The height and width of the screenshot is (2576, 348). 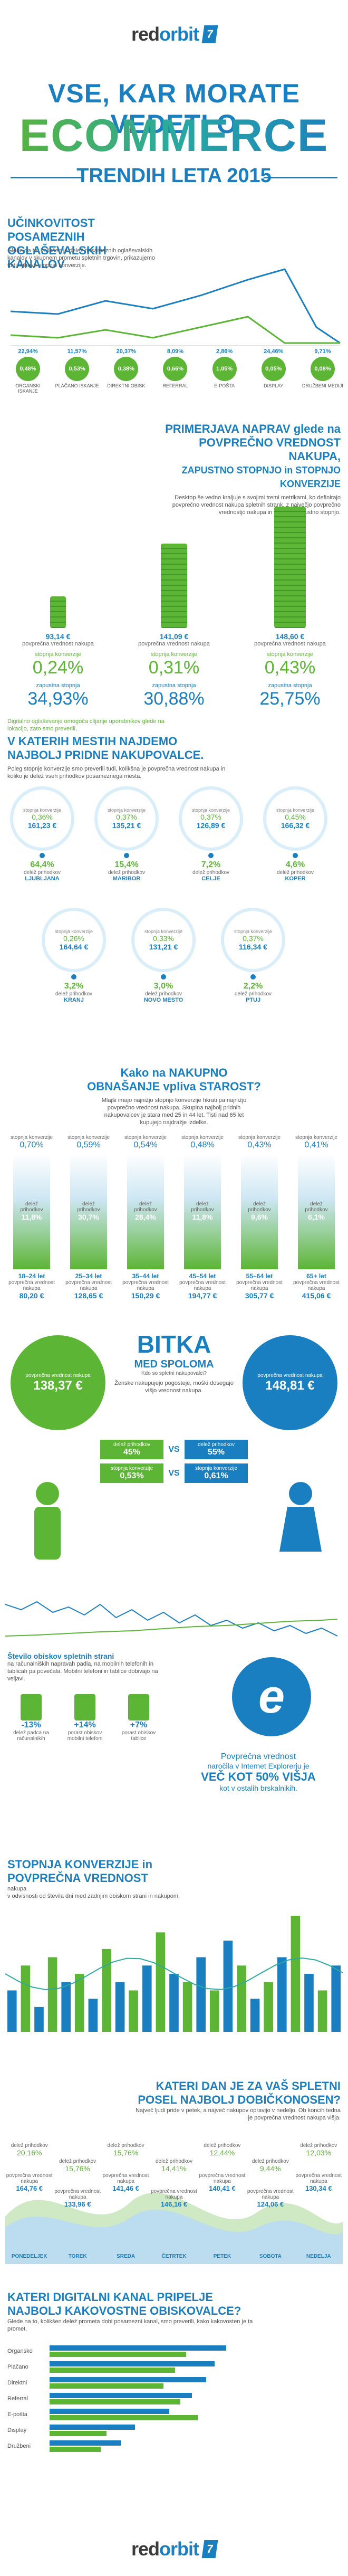 I want to click on city-conv: 0,26%, so click(x=73, y=938).